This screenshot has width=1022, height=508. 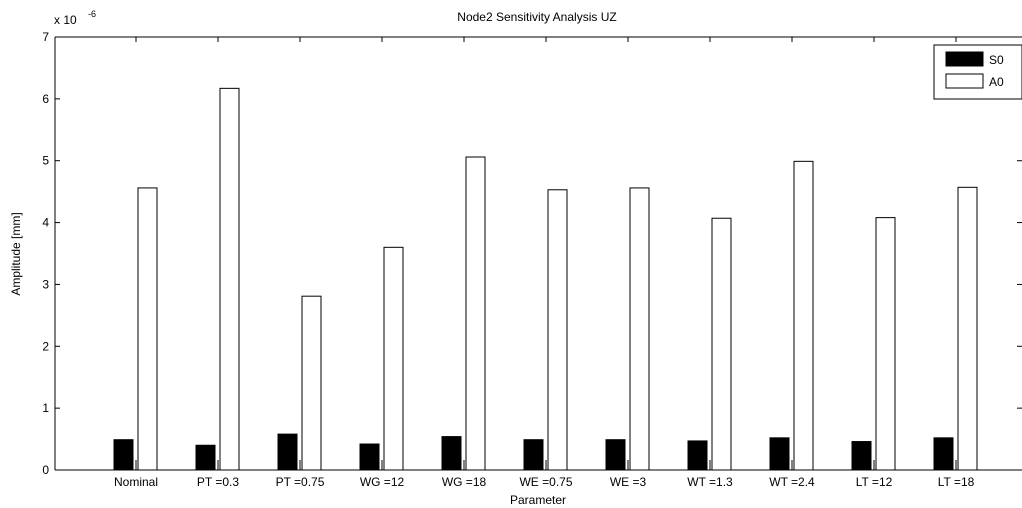 I want to click on y-tick-label: 1, so click(x=45, y=408).